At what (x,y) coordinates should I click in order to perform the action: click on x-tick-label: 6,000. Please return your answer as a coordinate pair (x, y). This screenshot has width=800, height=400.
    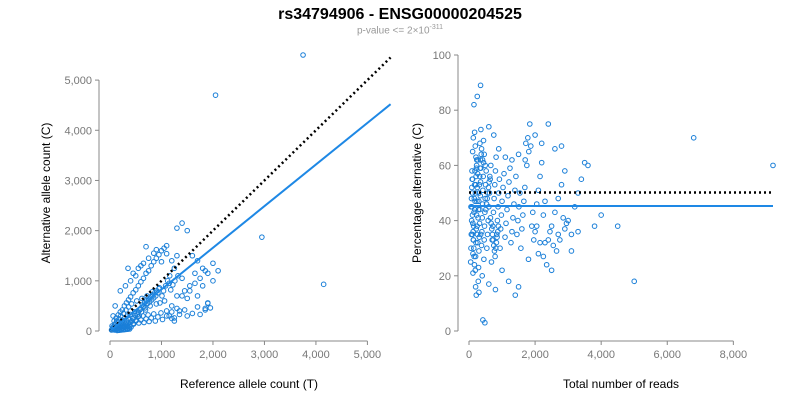
    Looking at the image, I should click on (667, 355).